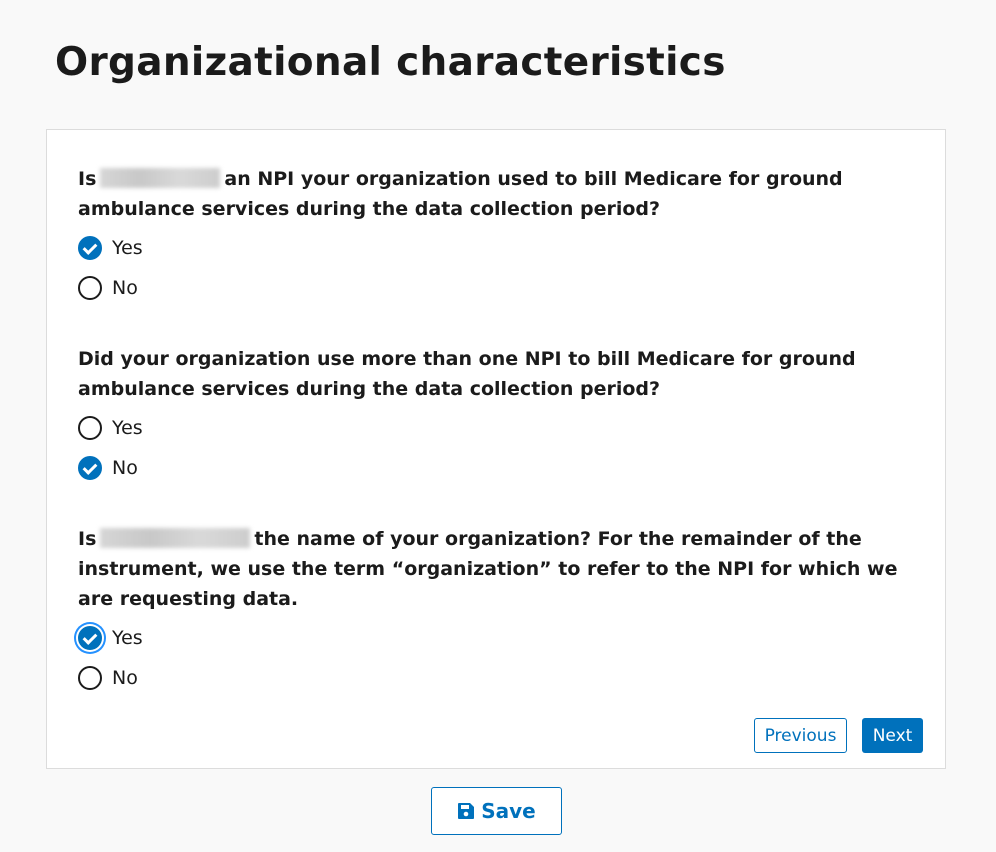  What do you see at coordinates (175, 538) in the screenshot?
I see `redacted-org-name` at bounding box center [175, 538].